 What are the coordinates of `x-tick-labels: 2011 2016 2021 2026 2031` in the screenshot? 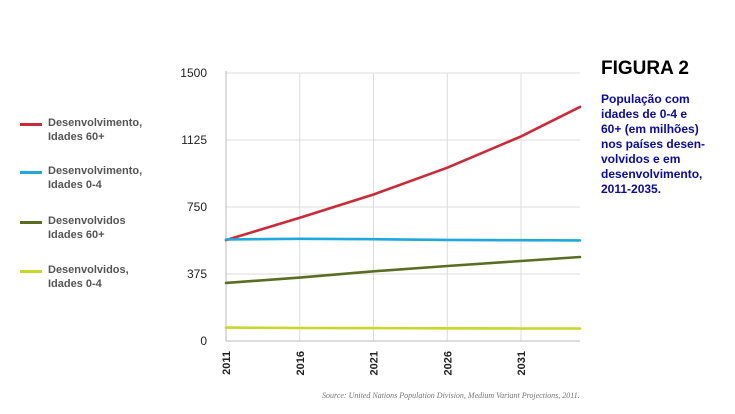 It's located at (374, 363).